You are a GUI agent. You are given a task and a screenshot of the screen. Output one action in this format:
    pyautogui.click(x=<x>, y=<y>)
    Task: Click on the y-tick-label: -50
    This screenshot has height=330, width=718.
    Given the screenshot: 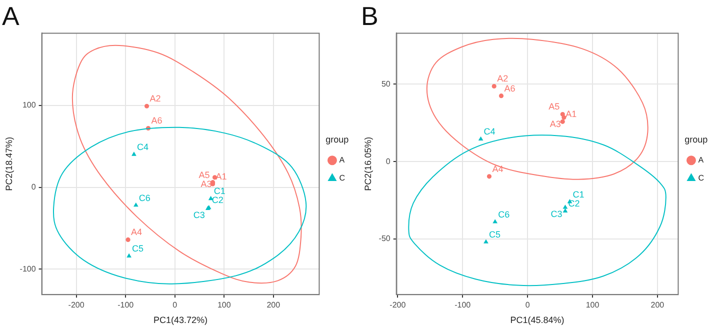 What is the action you would take?
    pyautogui.click(x=384, y=239)
    